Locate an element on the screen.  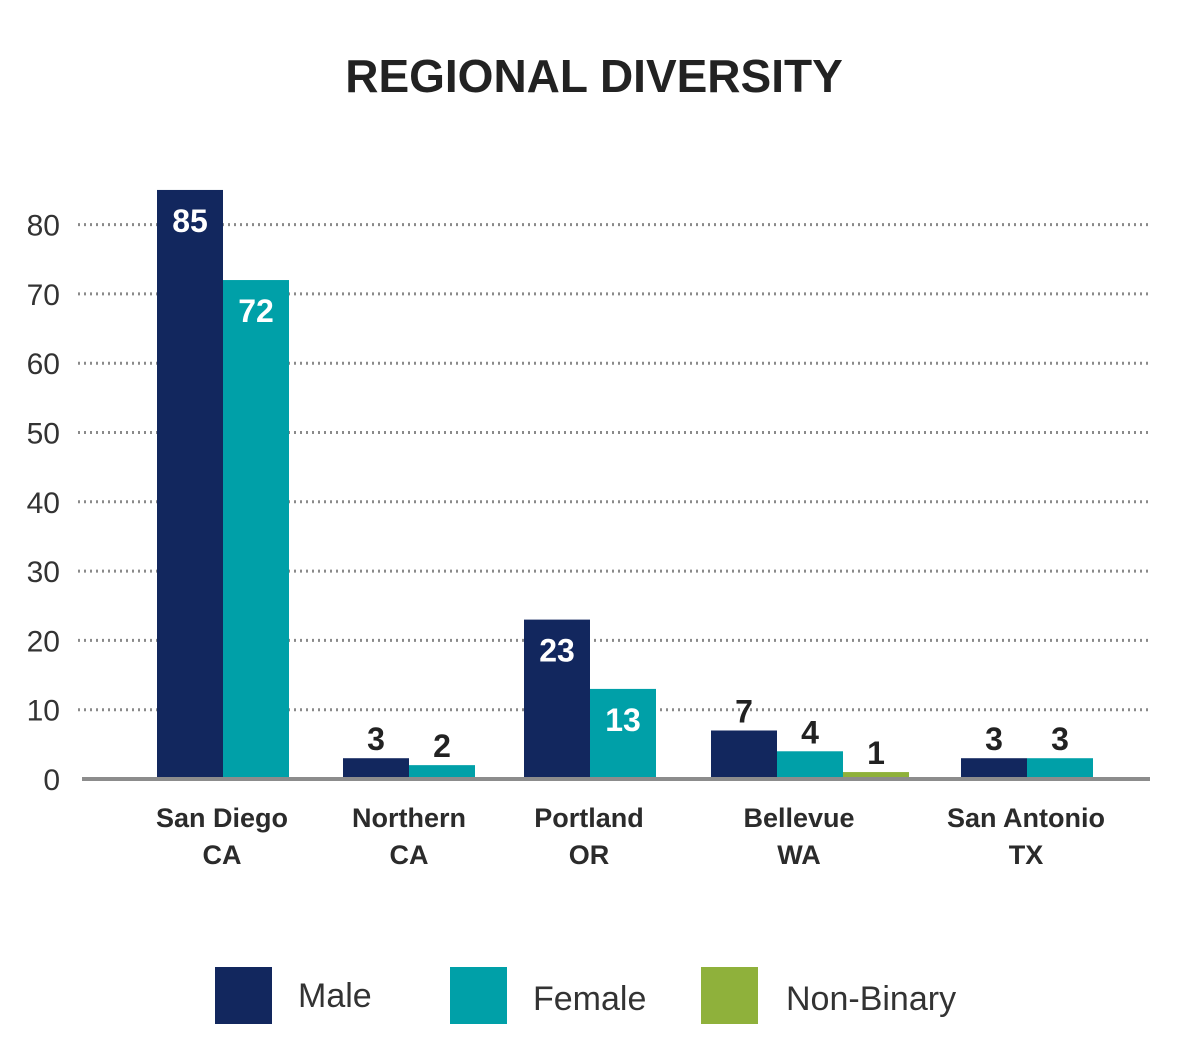
data-label-male-3: 7 is located at coordinates (744, 711).